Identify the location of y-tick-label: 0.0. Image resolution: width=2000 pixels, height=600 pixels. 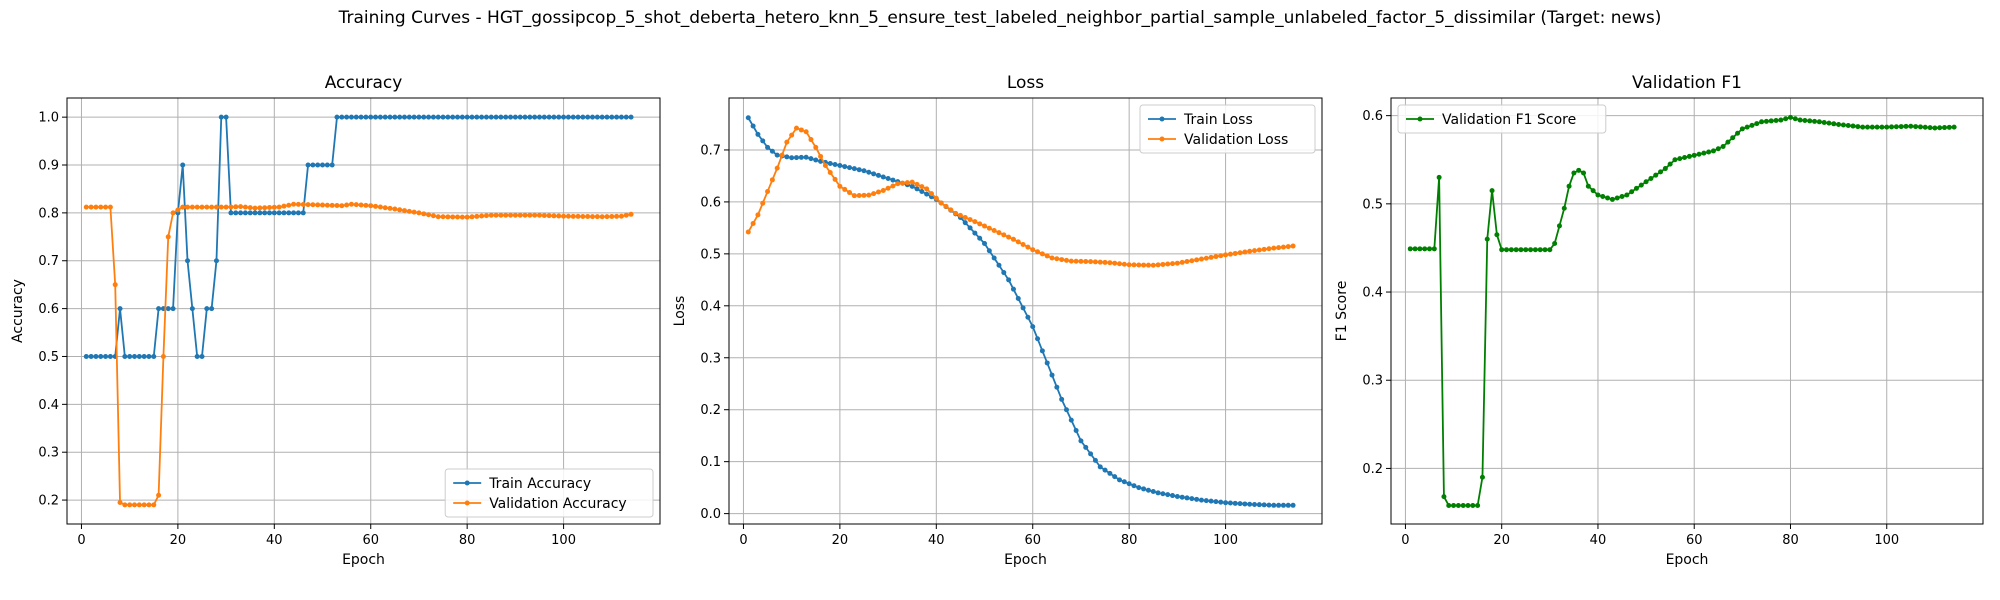
(710, 514).